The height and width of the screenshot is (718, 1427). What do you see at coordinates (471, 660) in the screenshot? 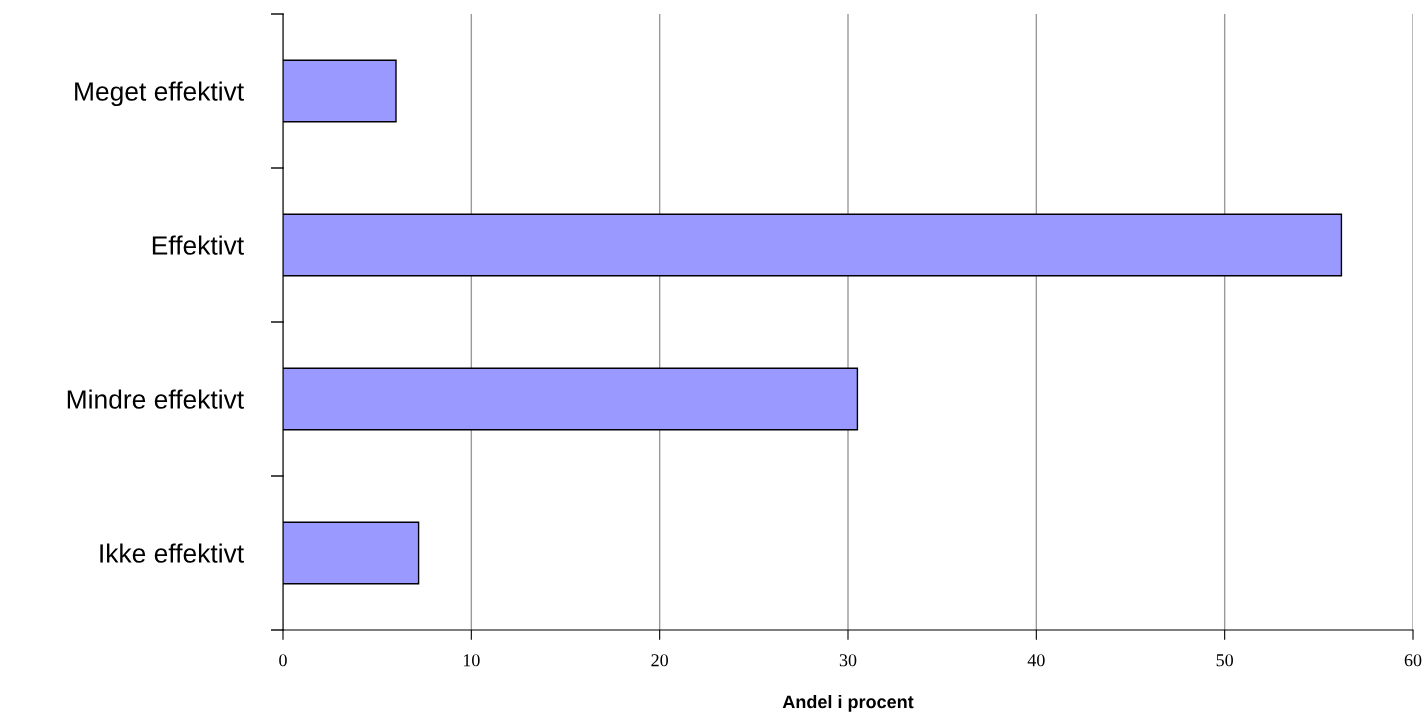
I see `x-tick-label: 10` at bounding box center [471, 660].